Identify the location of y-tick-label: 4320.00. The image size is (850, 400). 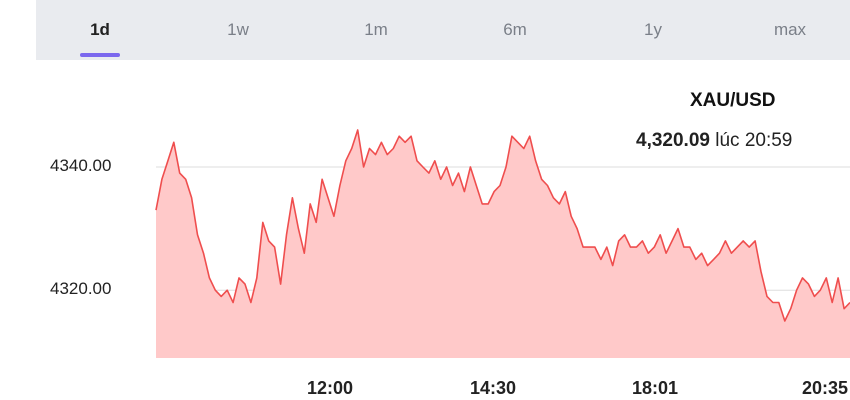
(81, 289).